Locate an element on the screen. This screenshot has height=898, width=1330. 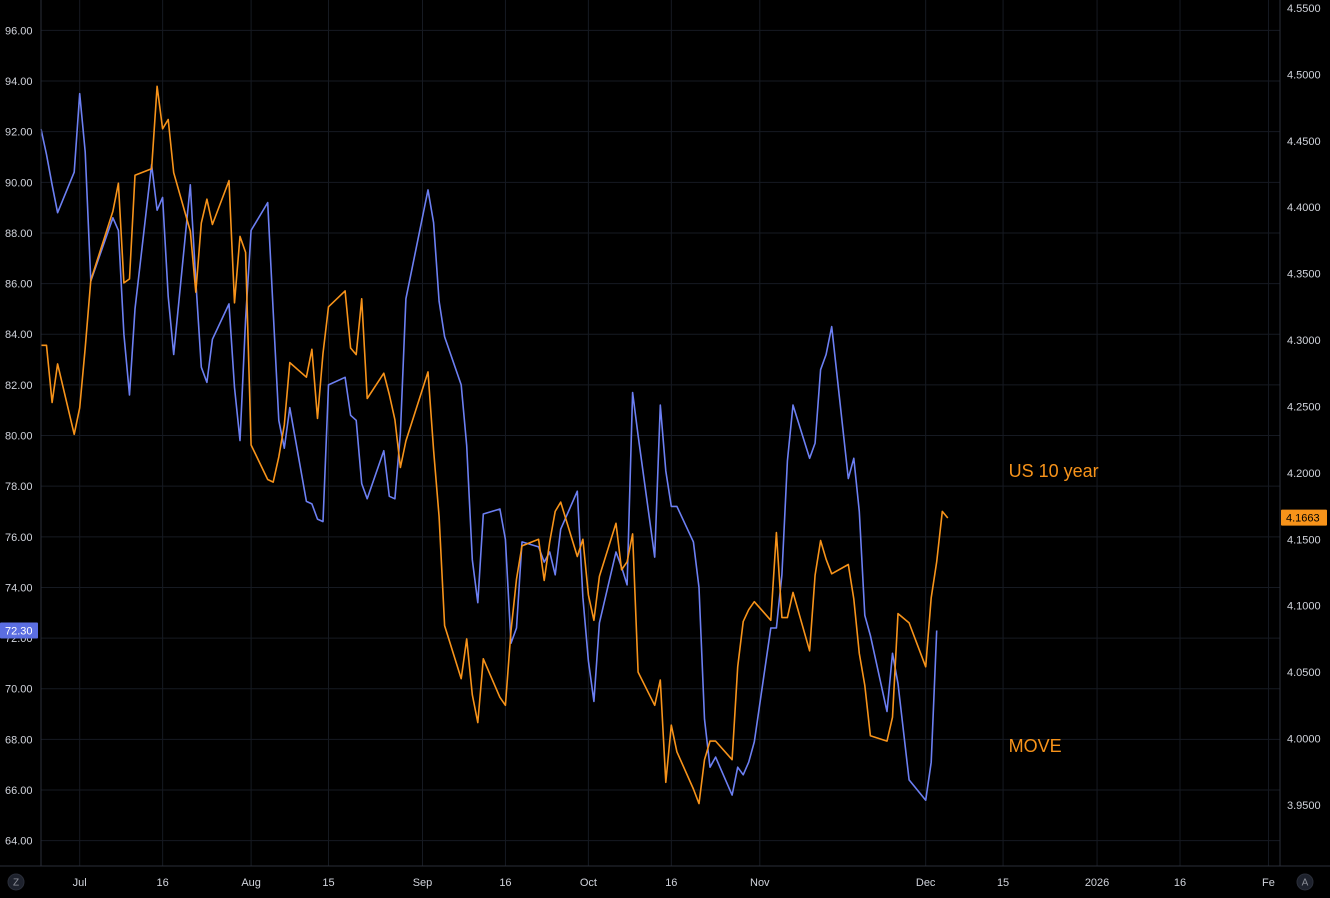
left-axis-tick-label: 82.00 is located at coordinates (19, 386).